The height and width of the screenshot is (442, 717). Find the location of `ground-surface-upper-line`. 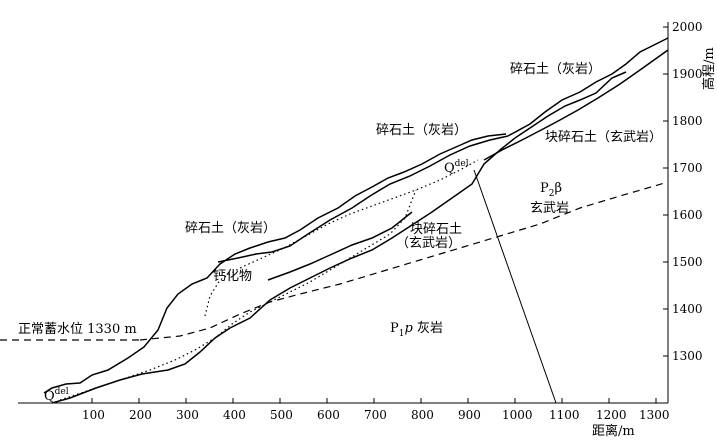

ground-surface-upper-line is located at coordinates (588, 87).